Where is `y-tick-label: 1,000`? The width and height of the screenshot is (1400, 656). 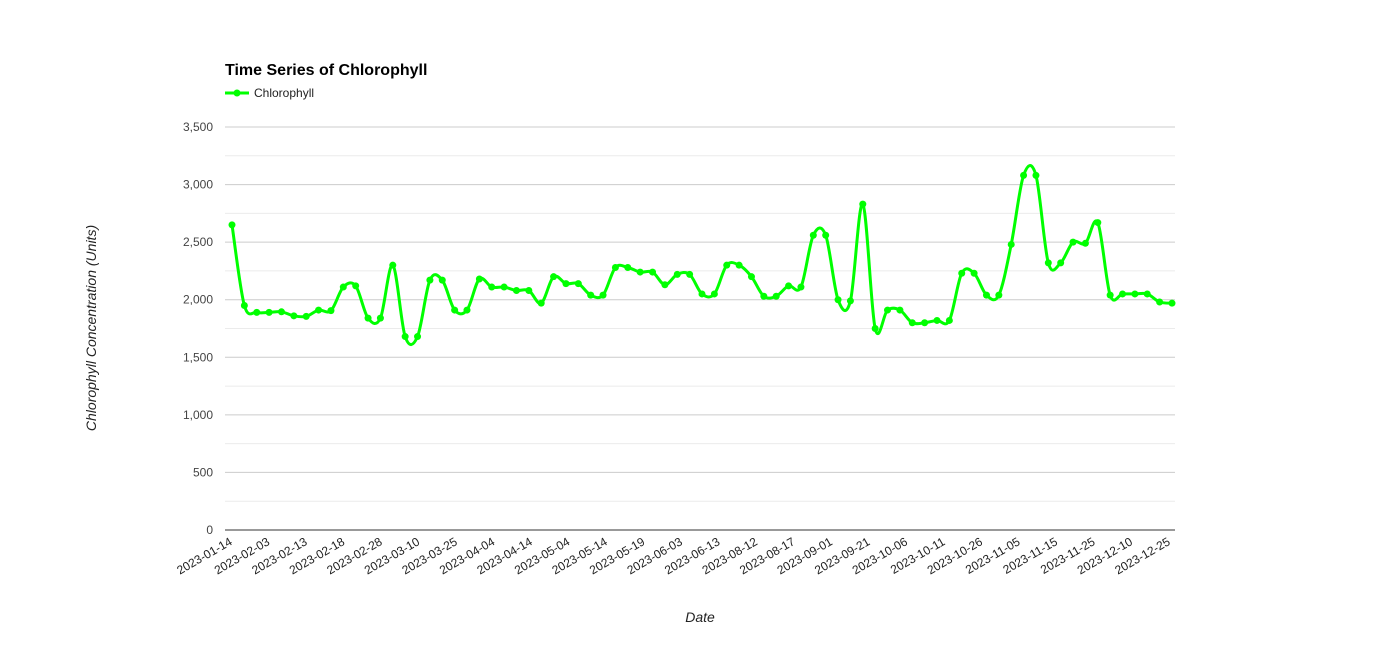 y-tick-label: 1,000 is located at coordinates (198, 415).